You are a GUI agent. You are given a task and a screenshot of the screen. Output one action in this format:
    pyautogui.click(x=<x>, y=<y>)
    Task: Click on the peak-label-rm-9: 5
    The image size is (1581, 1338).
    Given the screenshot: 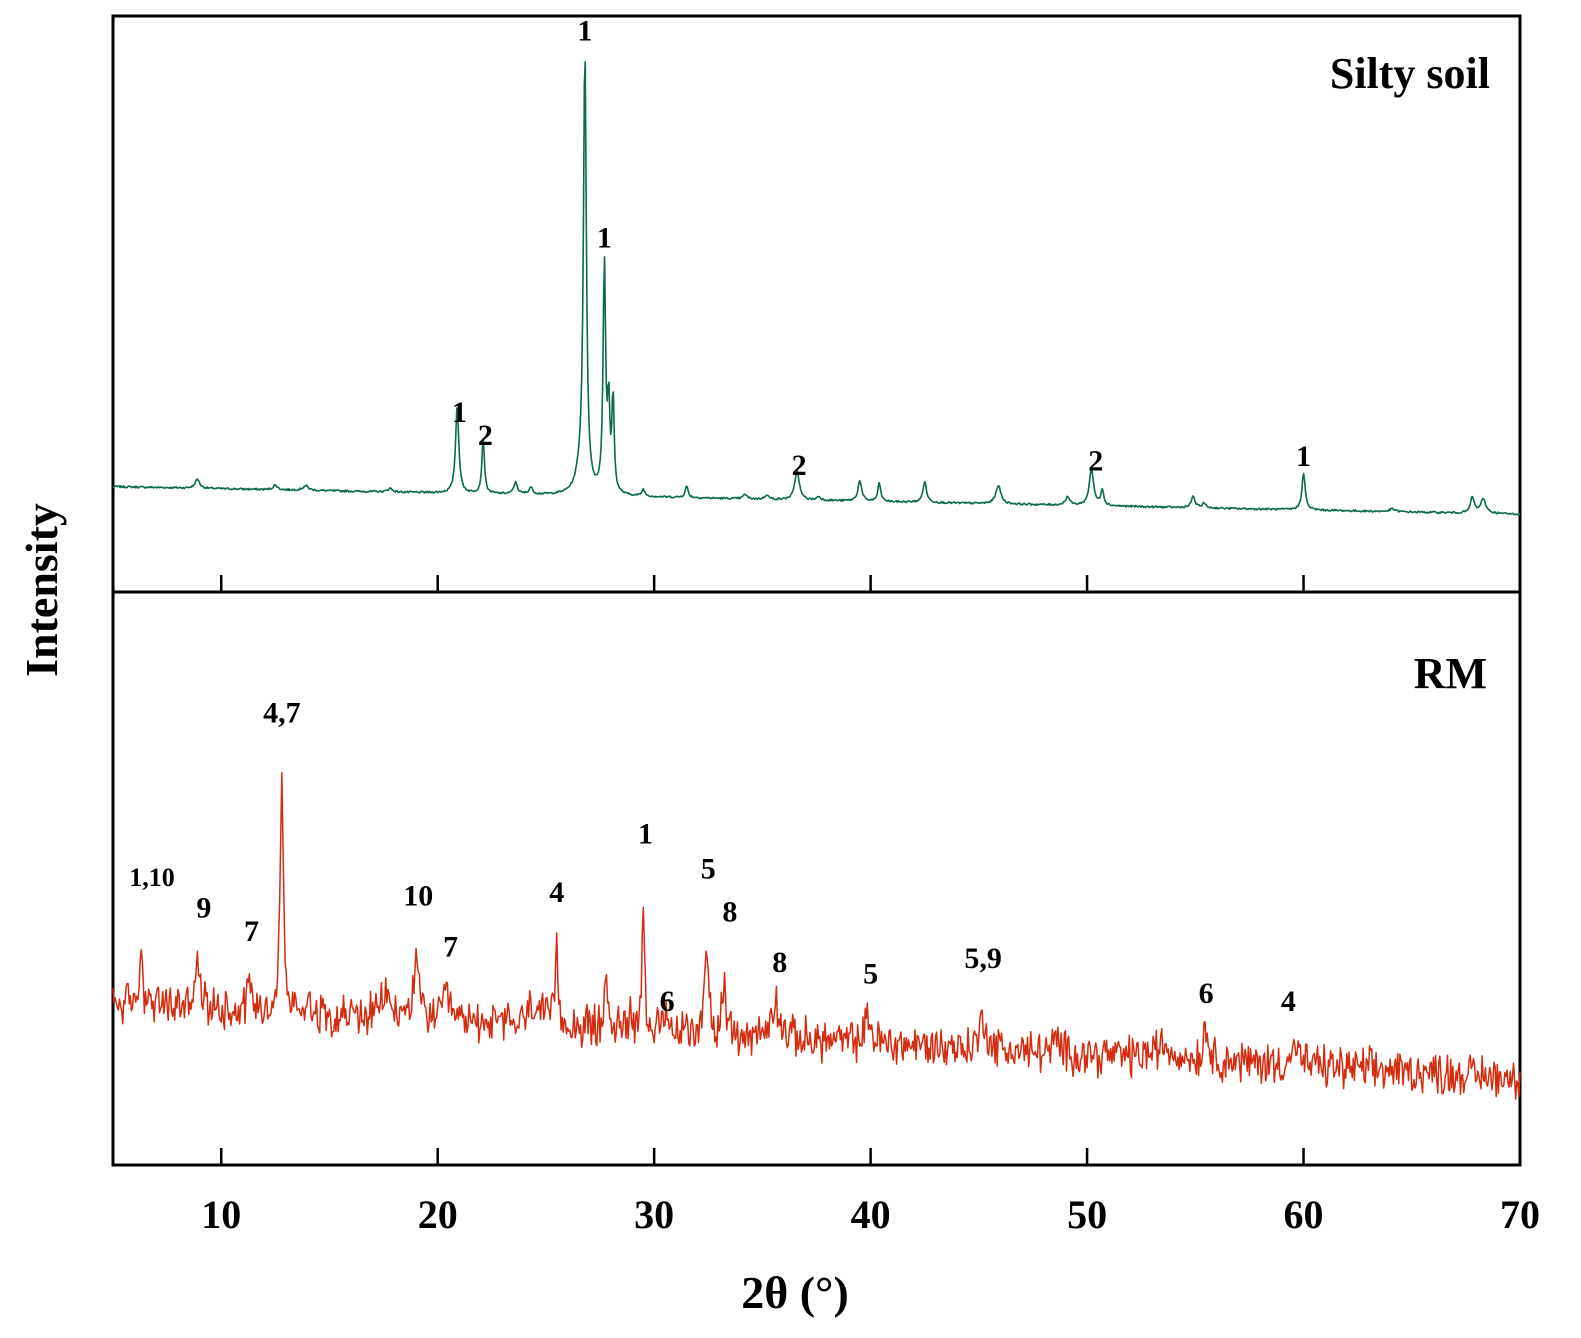 What is the action you would take?
    pyautogui.click(x=708, y=868)
    